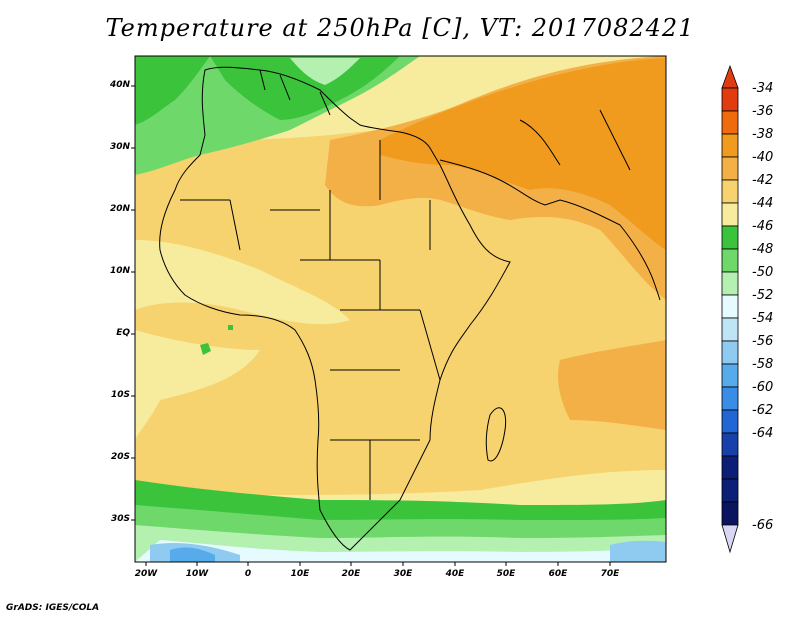  Describe the element at coordinates (455, 574) in the screenshot. I see `lon-label-40e: 40E` at that location.